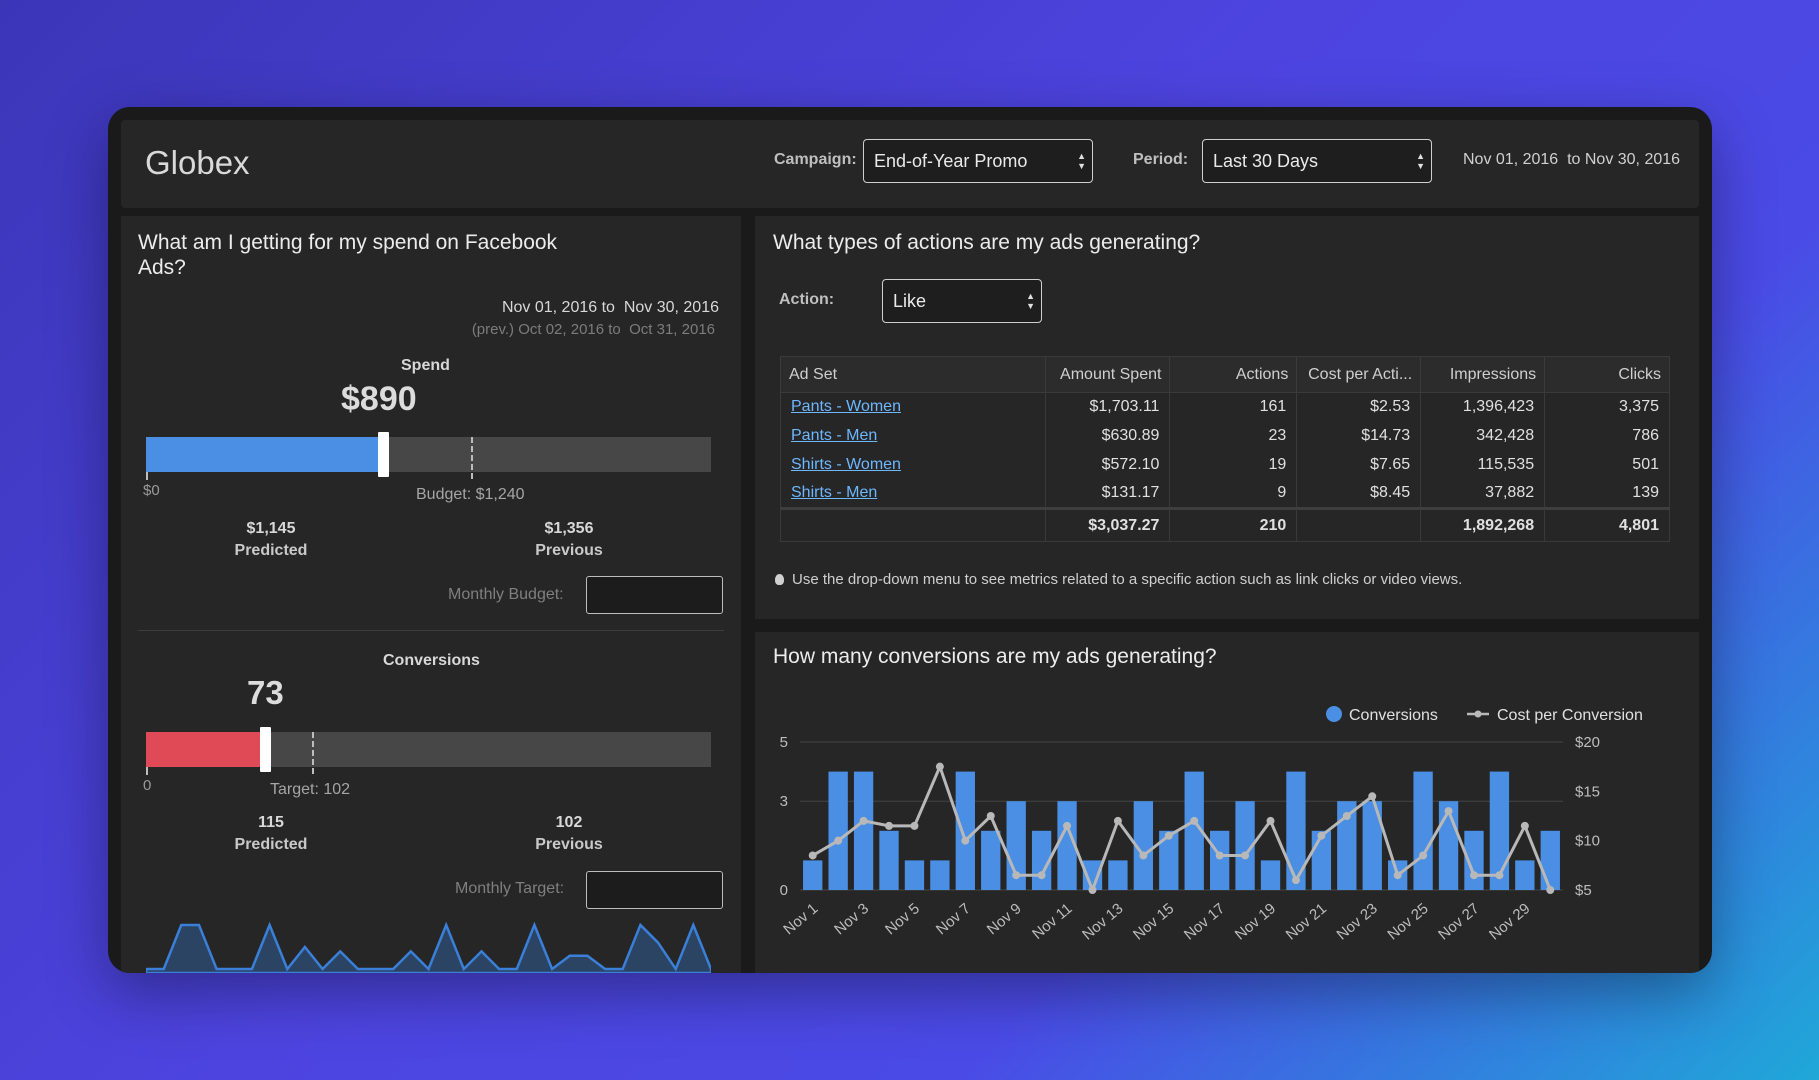 The width and height of the screenshot is (1819, 1080). I want to click on x-tick-label: Nov 29, so click(1509, 922).